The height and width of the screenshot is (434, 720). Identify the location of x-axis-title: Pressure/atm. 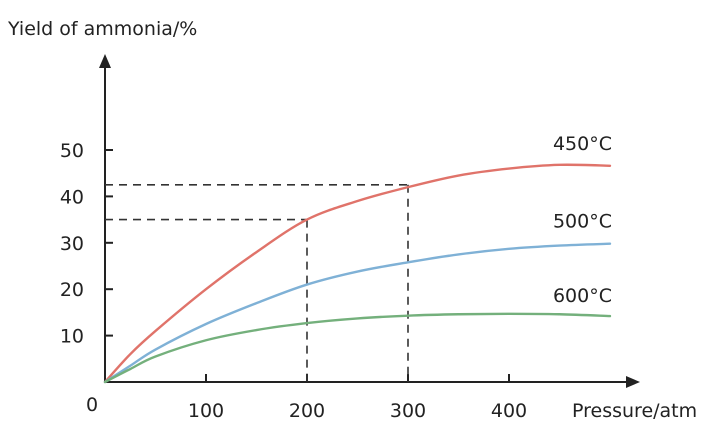
(634, 411).